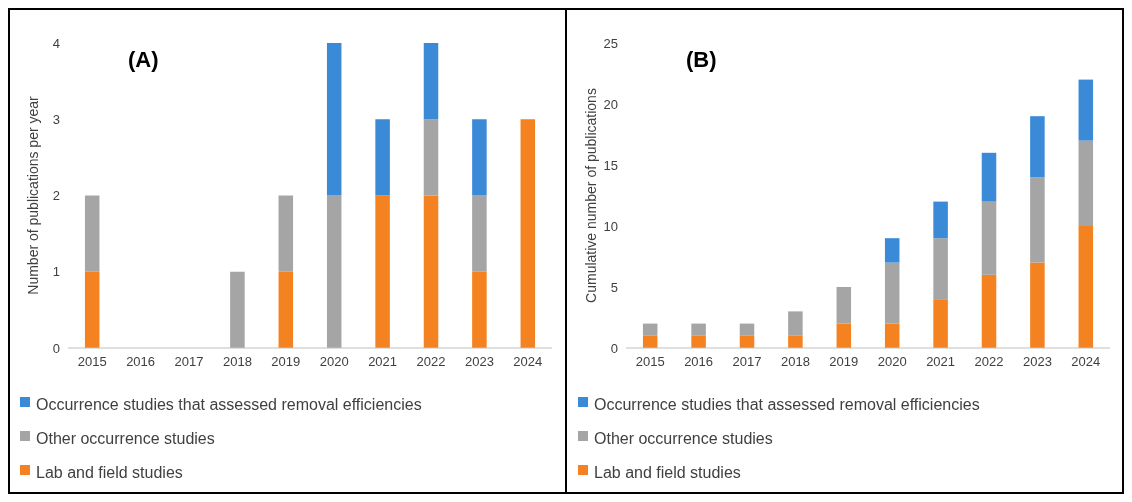  Describe the element at coordinates (610, 165) in the screenshot. I see `y-tick-label: 15` at that location.